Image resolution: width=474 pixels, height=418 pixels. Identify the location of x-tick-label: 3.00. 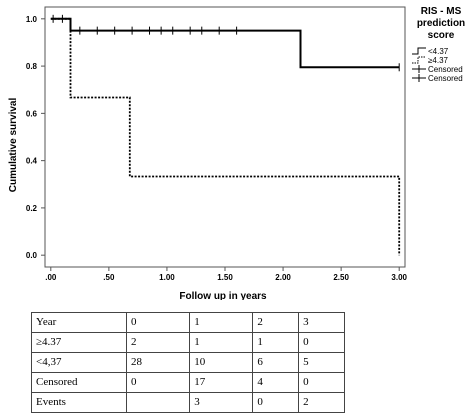
(399, 277).